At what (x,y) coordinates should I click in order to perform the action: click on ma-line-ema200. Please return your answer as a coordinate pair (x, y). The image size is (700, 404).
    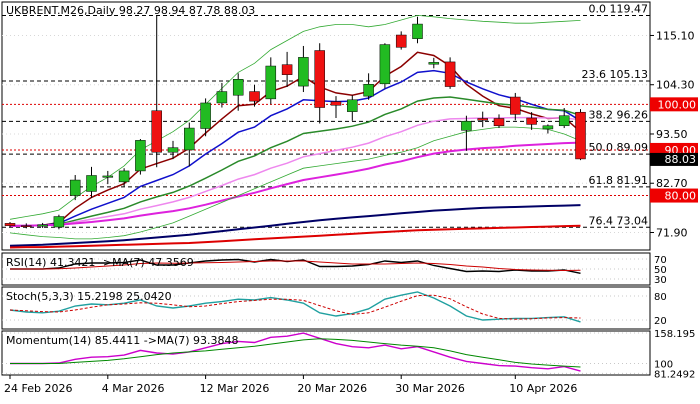
    Looking at the image, I should click on (295, 236).